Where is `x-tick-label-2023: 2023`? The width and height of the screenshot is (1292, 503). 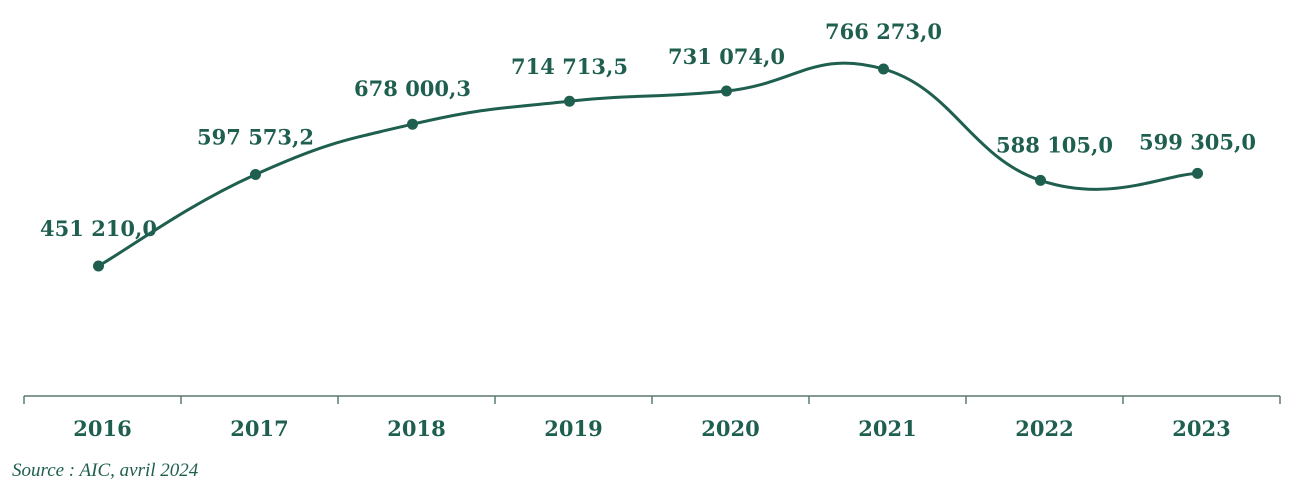
x-tick-label-2023: 2023 is located at coordinates (1201, 428).